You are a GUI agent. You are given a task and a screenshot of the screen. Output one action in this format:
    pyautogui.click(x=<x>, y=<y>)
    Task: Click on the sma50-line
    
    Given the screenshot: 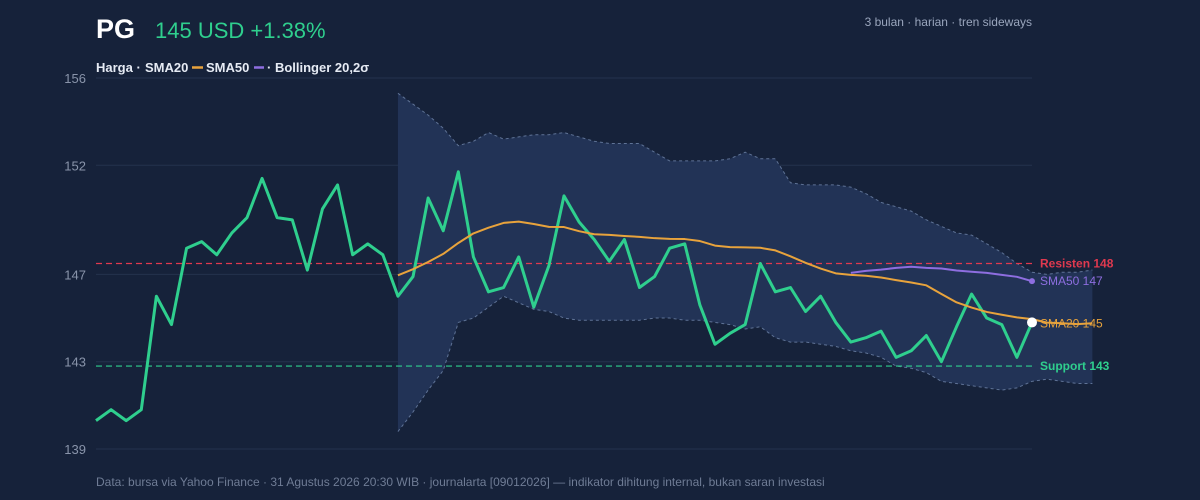 What is the action you would take?
    pyautogui.click(x=941, y=274)
    